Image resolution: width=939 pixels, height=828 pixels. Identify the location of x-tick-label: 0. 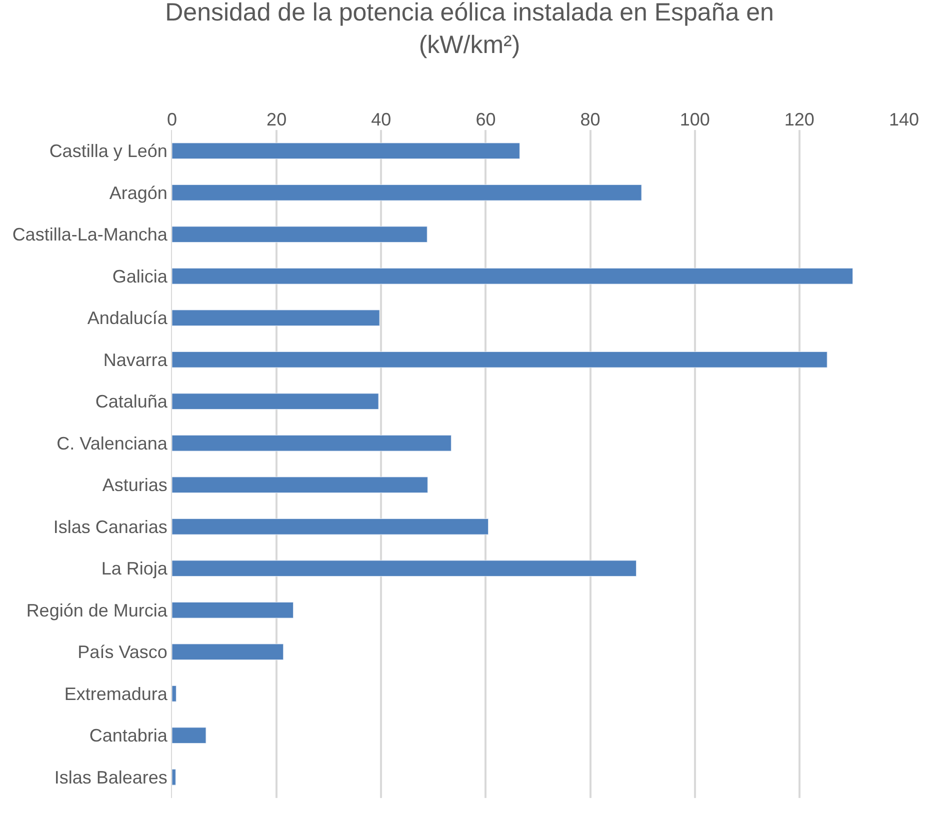
(172, 119).